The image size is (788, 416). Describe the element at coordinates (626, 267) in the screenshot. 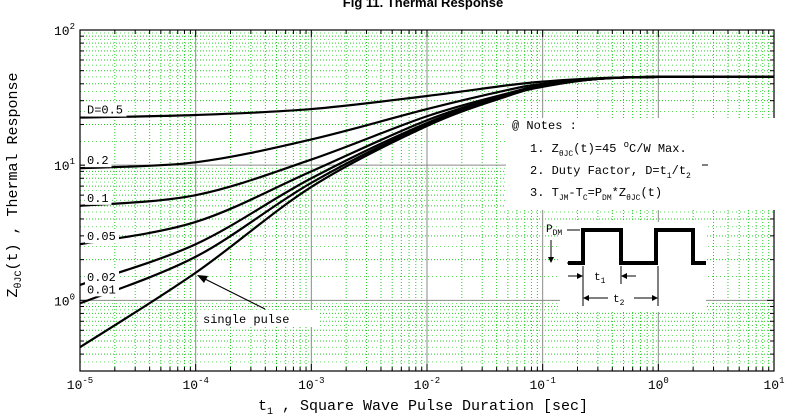

I see `pulse-diagram: PDM t1 t2` at that location.